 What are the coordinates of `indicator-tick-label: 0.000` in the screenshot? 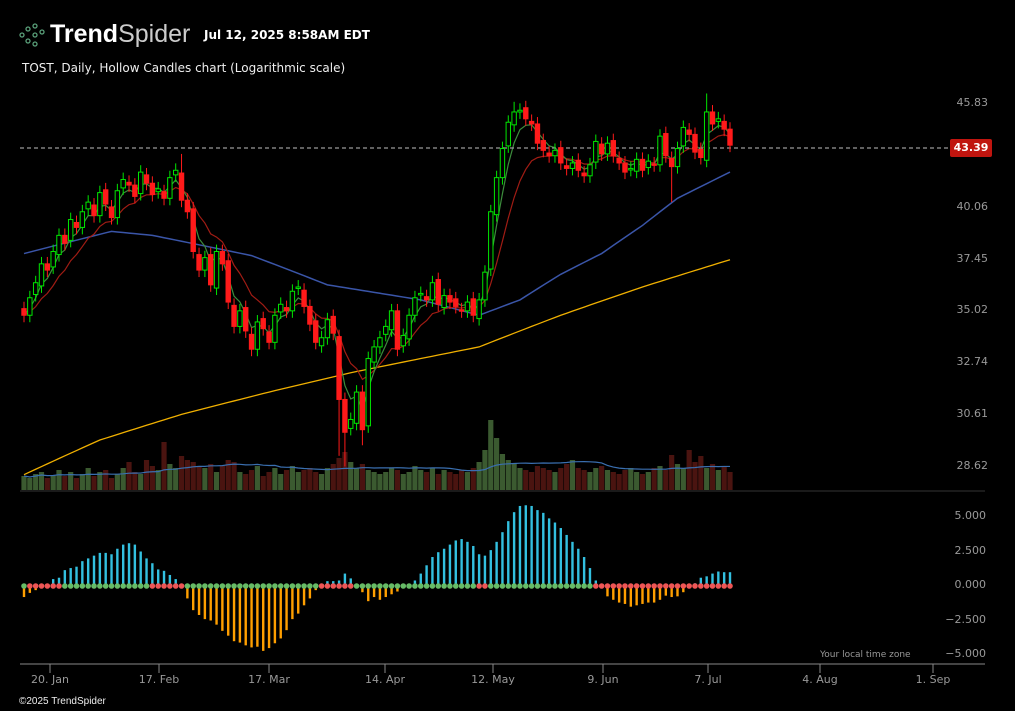 It's located at (970, 584).